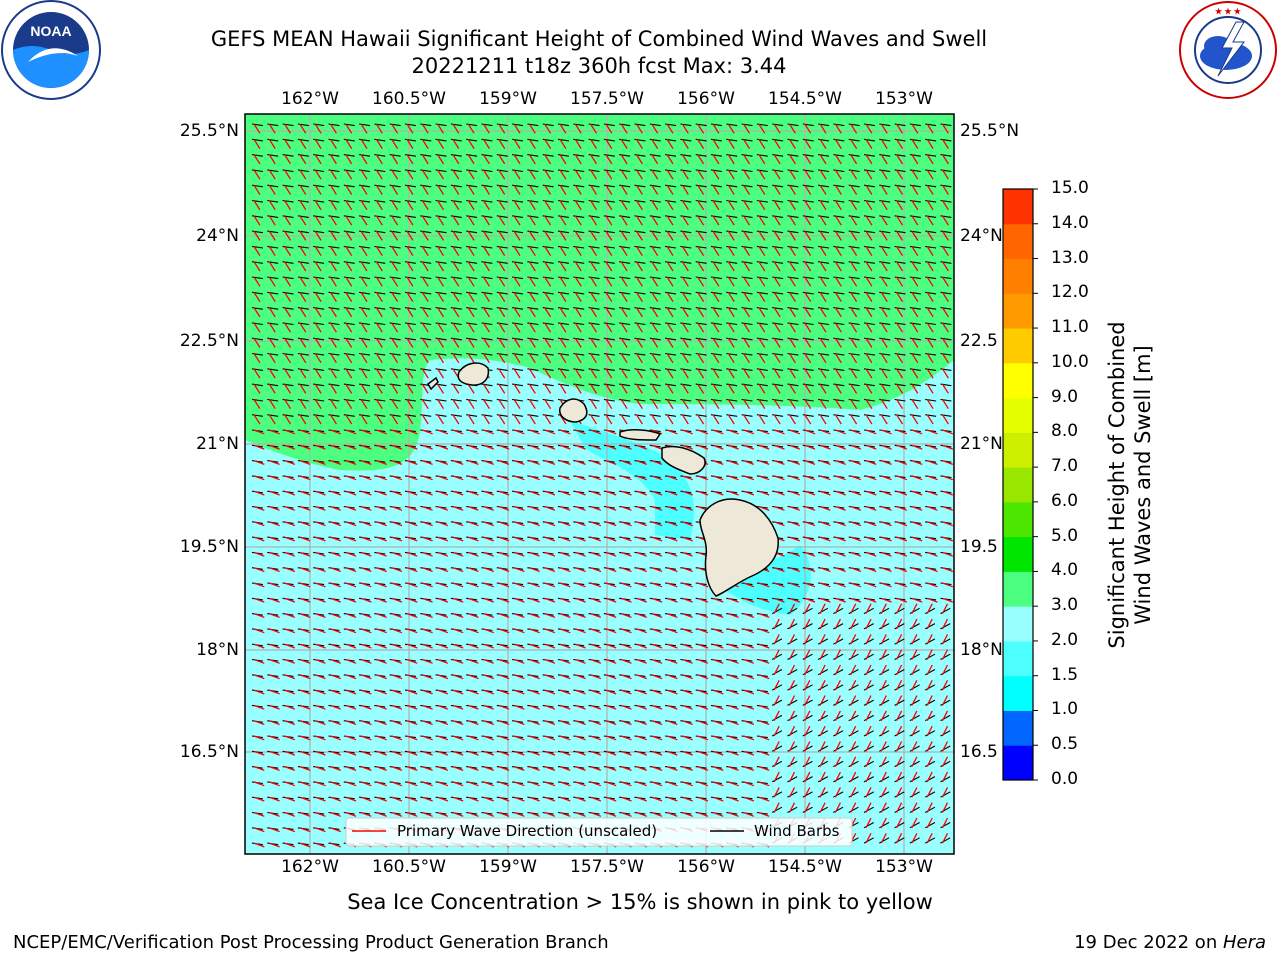 This screenshot has height=960, width=1280. What do you see at coordinates (683, 460) in the screenshot?
I see `island-maui` at bounding box center [683, 460].